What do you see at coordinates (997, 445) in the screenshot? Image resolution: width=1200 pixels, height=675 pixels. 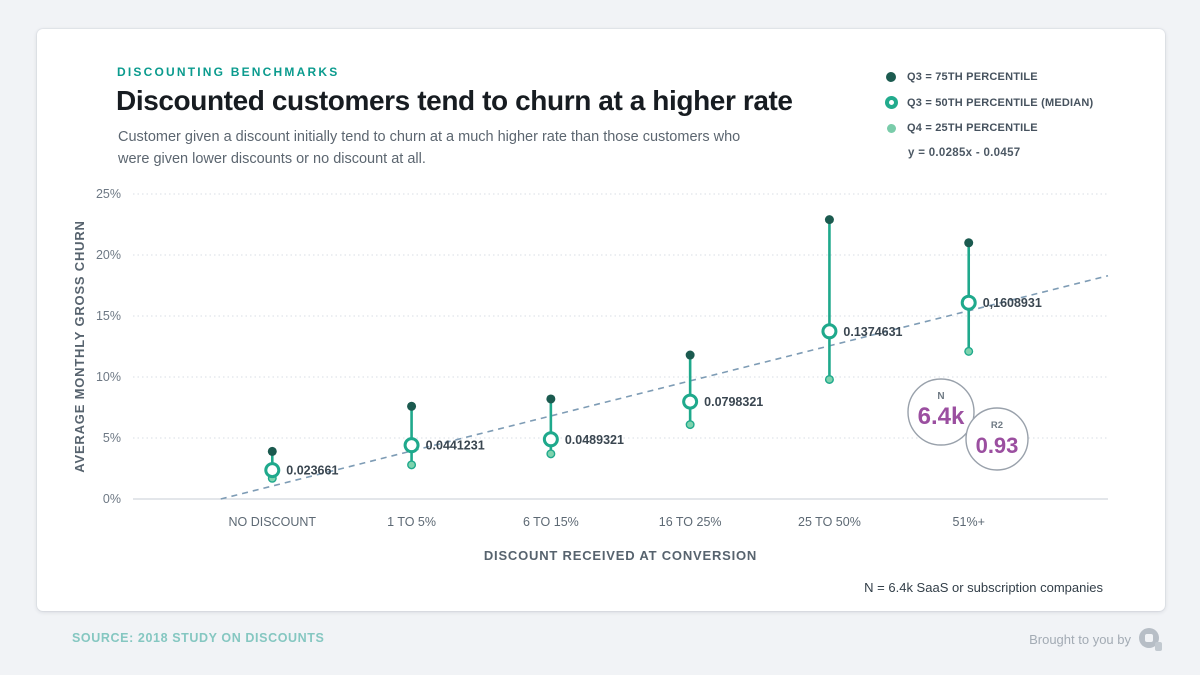 I see `r2-stat-value: 0.93` at bounding box center [997, 445].